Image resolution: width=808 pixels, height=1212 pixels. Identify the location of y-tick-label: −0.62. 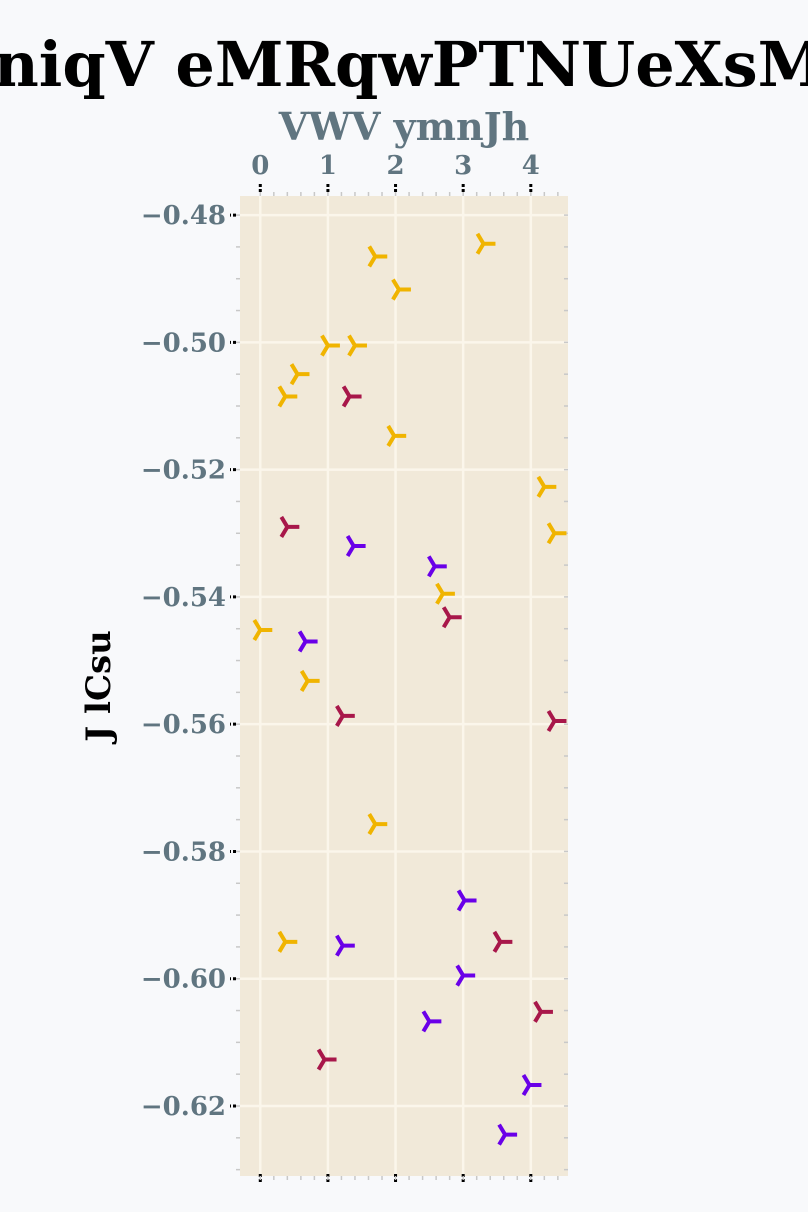
(183, 1107).